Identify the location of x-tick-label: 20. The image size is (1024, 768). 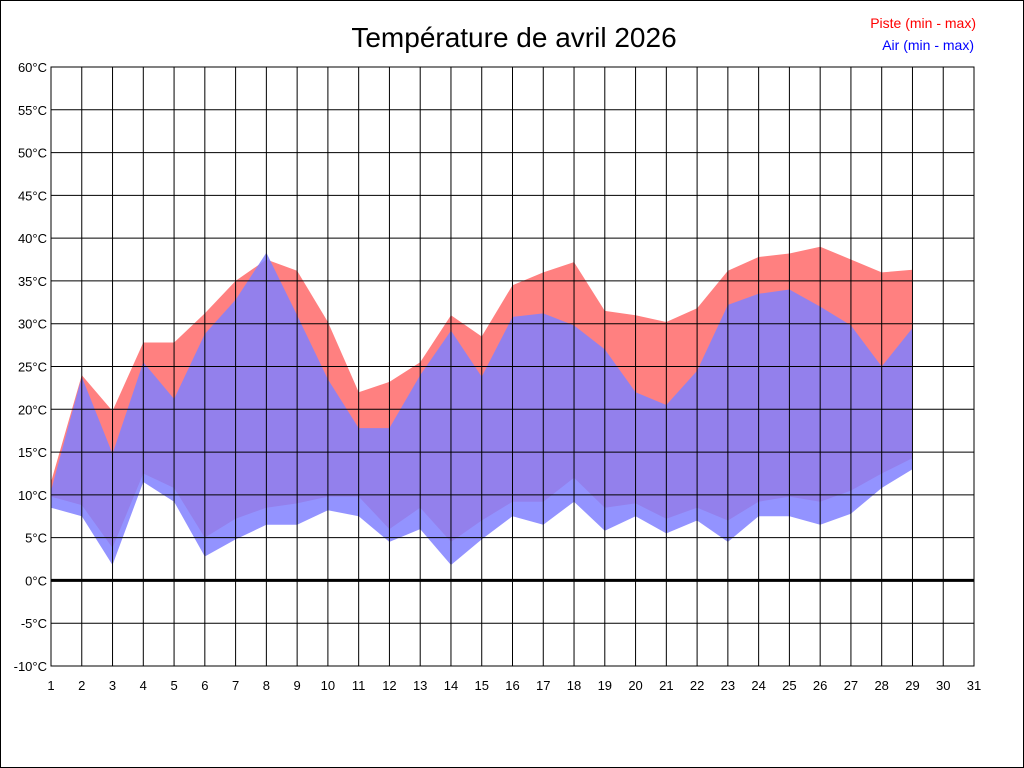
(635, 685).